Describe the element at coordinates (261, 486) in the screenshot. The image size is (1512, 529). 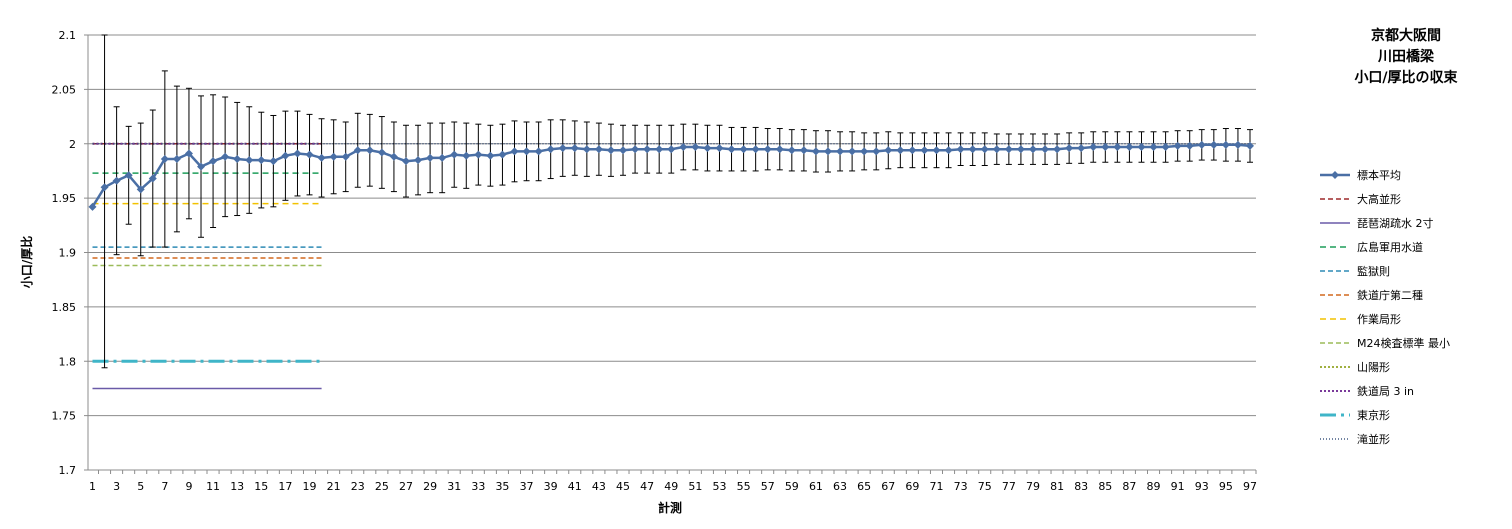
I see `x-tick-label: 15` at that location.